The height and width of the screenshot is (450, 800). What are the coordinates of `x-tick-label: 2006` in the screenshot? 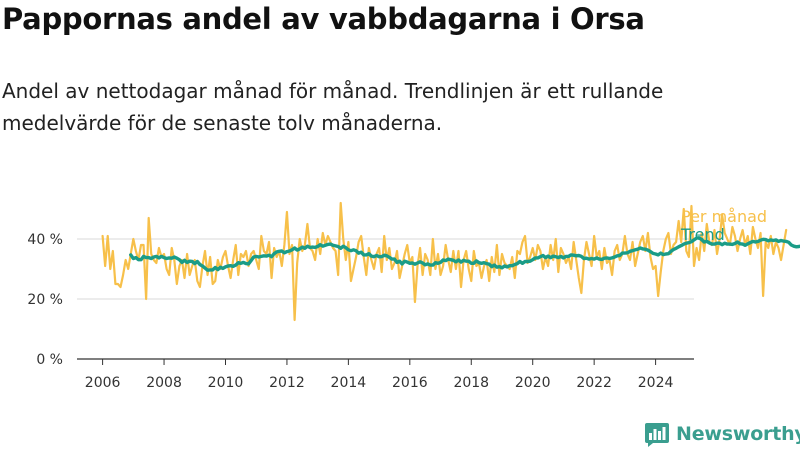 It's located at (103, 383).